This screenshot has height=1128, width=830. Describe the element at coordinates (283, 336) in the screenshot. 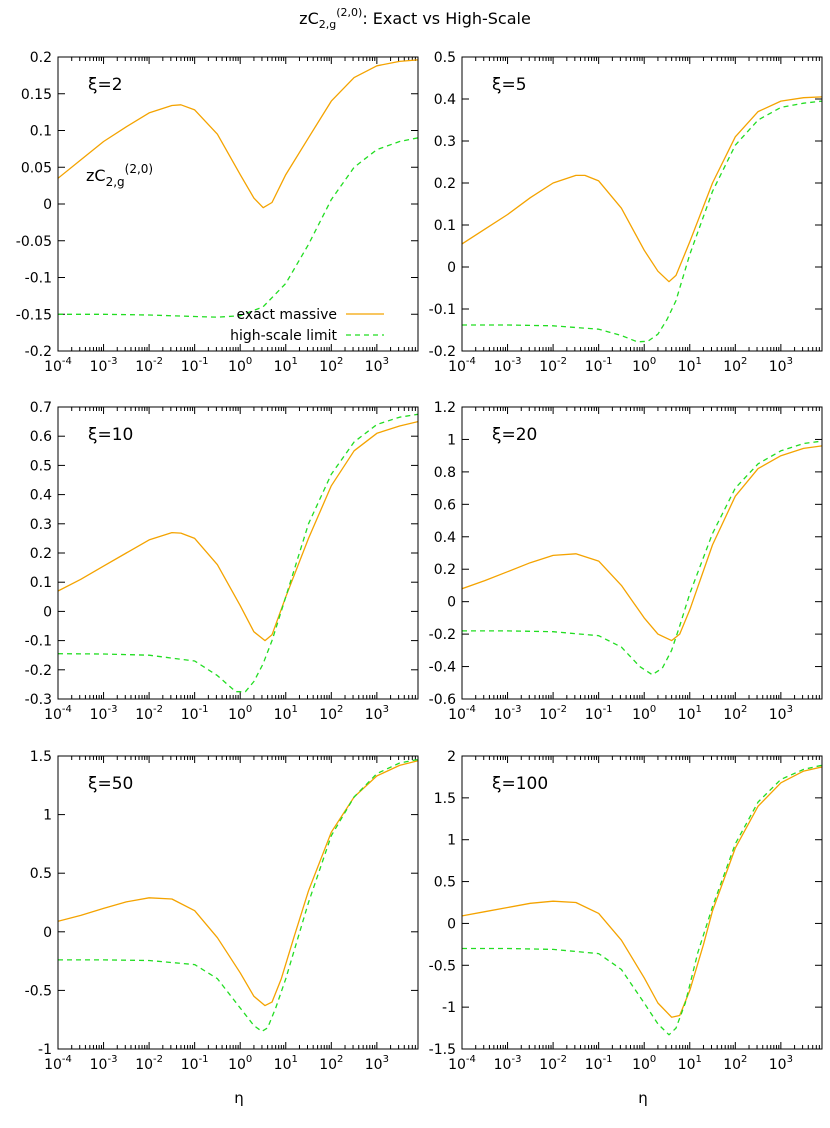

I see `legend-item-high-scale: high-scale limit` at that location.